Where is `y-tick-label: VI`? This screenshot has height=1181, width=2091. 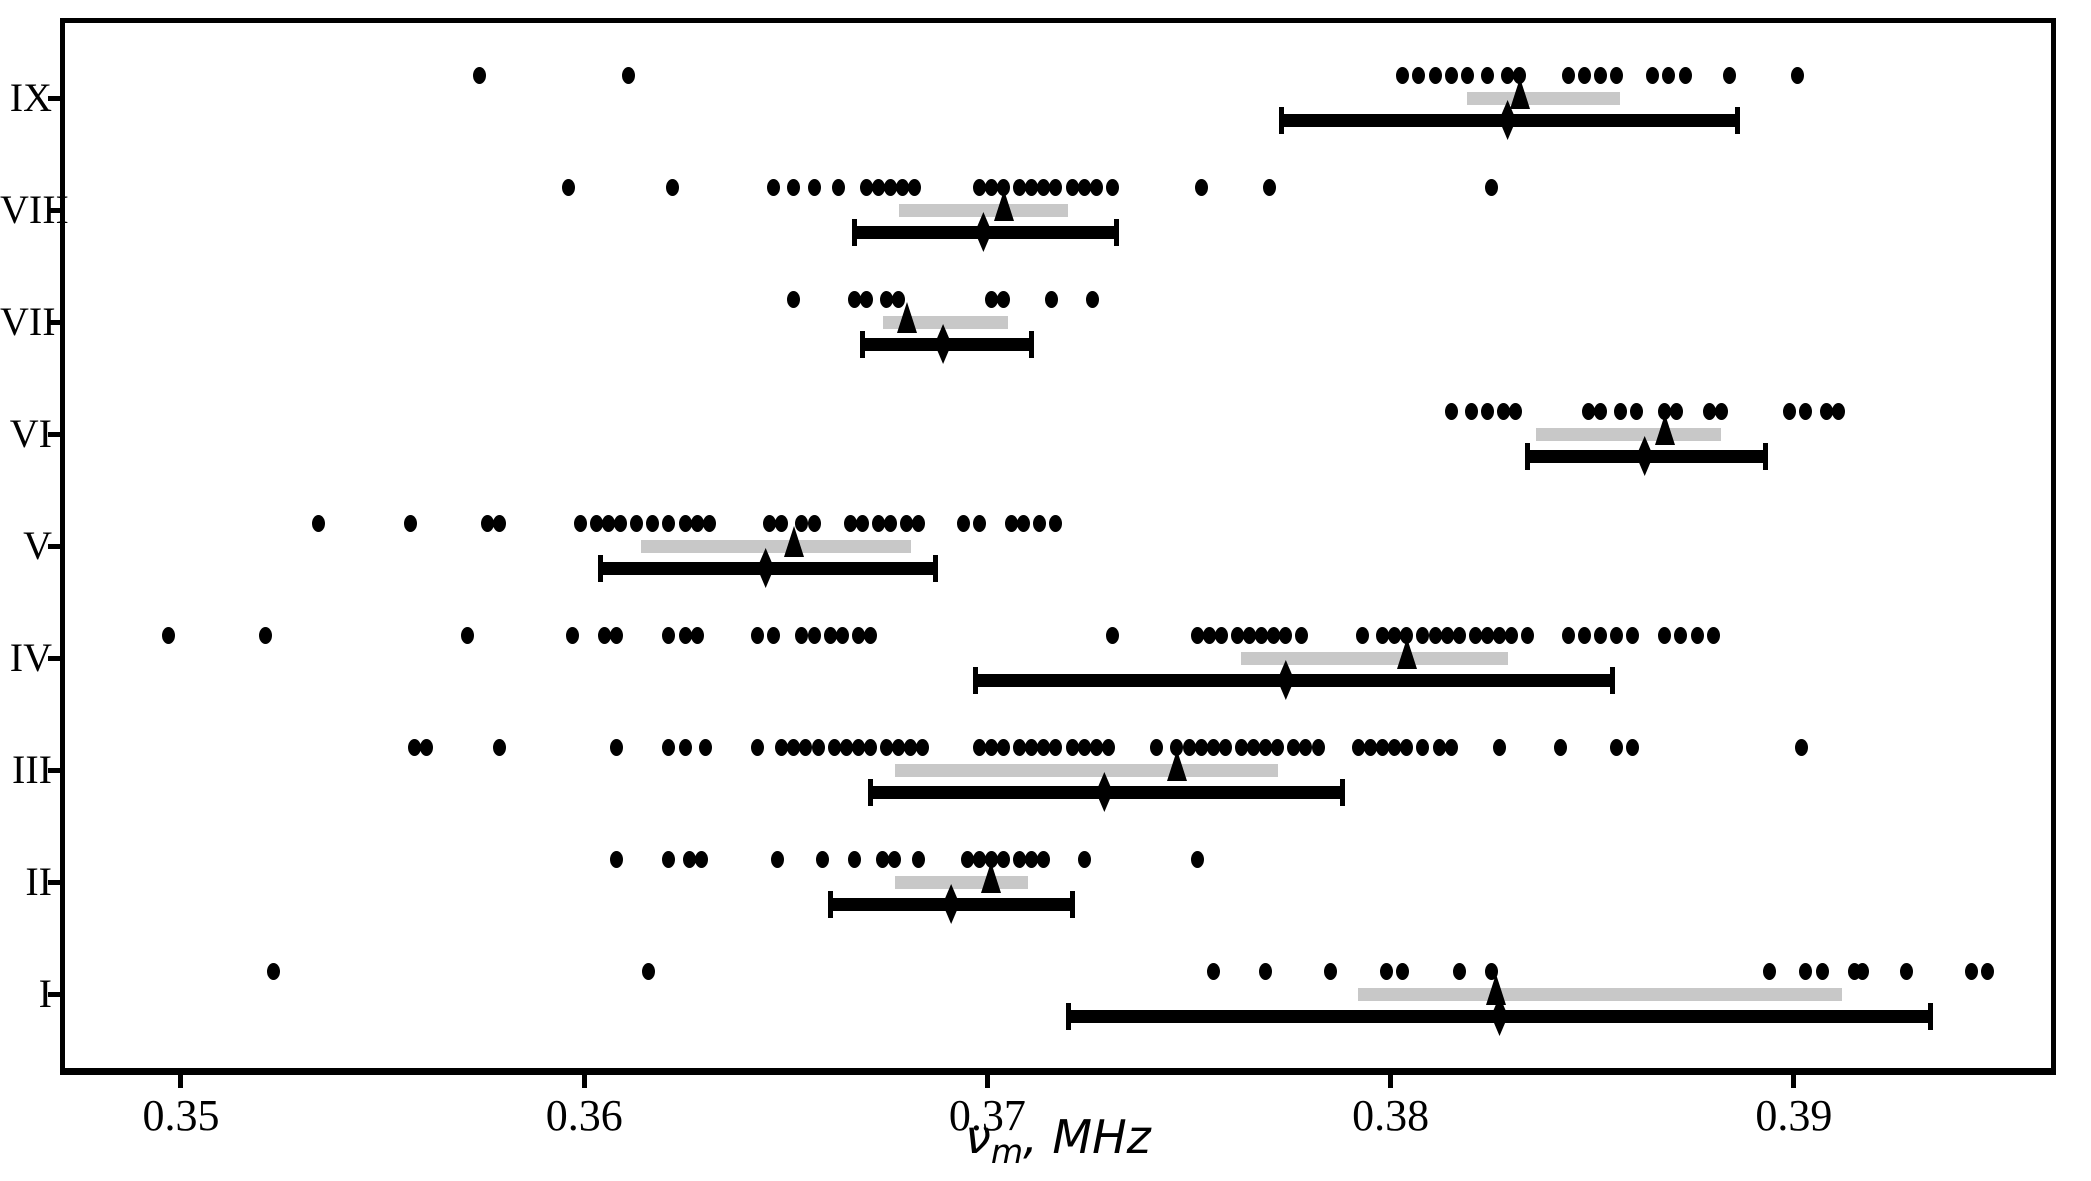
y-tick-label: VI is located at coordinates (30, 433).